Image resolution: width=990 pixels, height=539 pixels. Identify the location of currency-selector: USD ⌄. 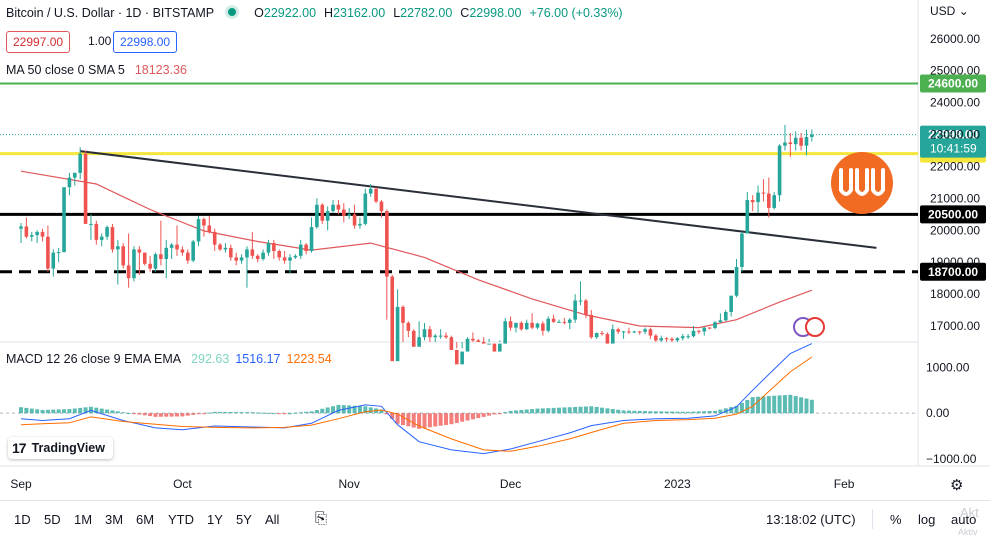
(949, 11).